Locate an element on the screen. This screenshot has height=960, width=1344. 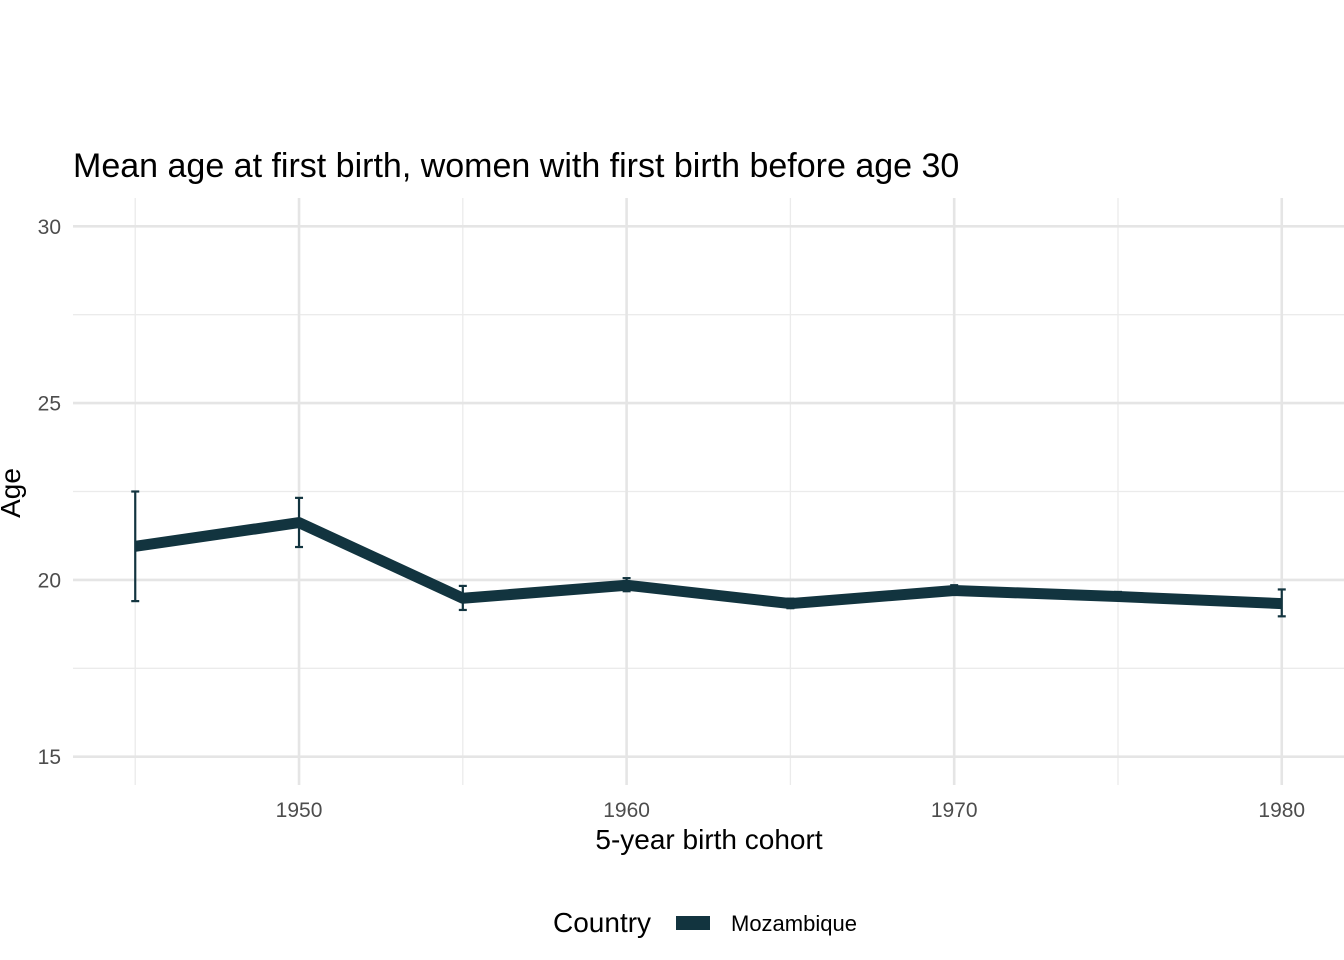
series-lines is located at coordinates (708, 563).